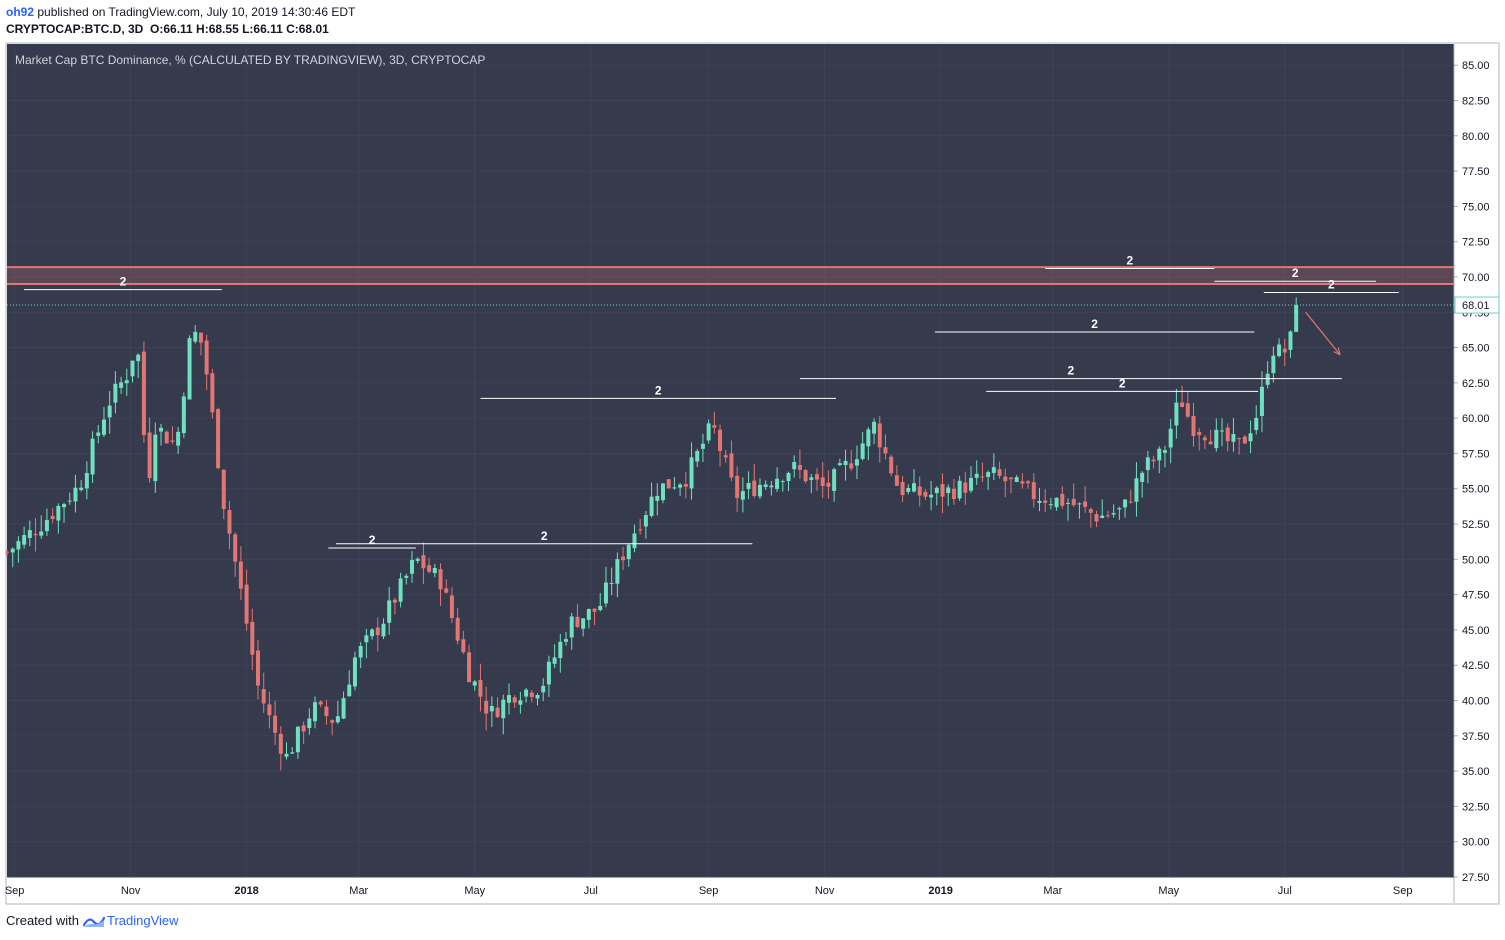 This screenshot has height=940, width=1505. Describe the element at coordinates (1071, 371) in the screenshot. I see `level-line-label: 2` at that location.